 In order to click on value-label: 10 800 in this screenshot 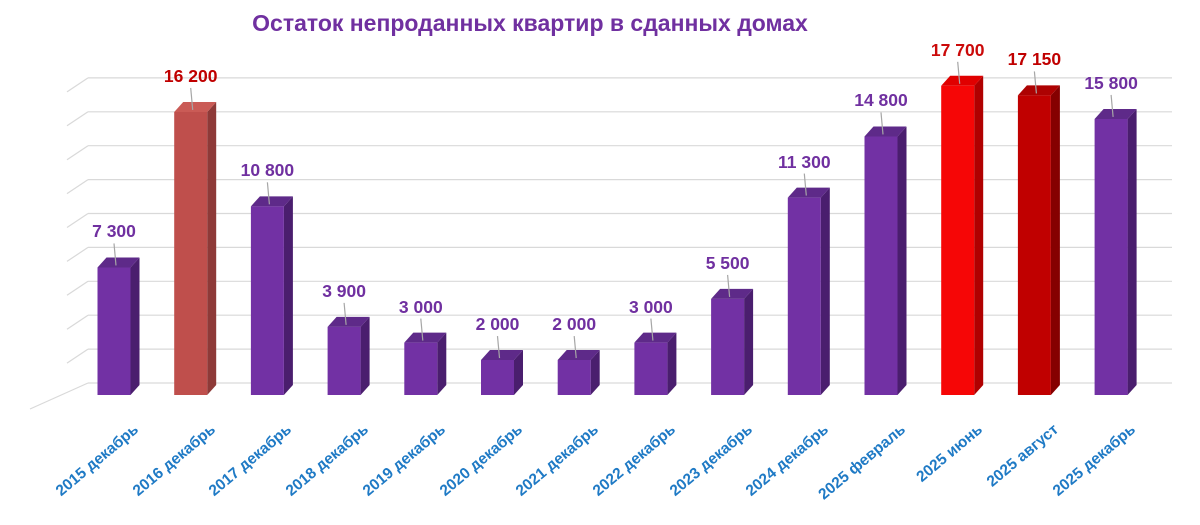, I will do `click(267, 170)`.